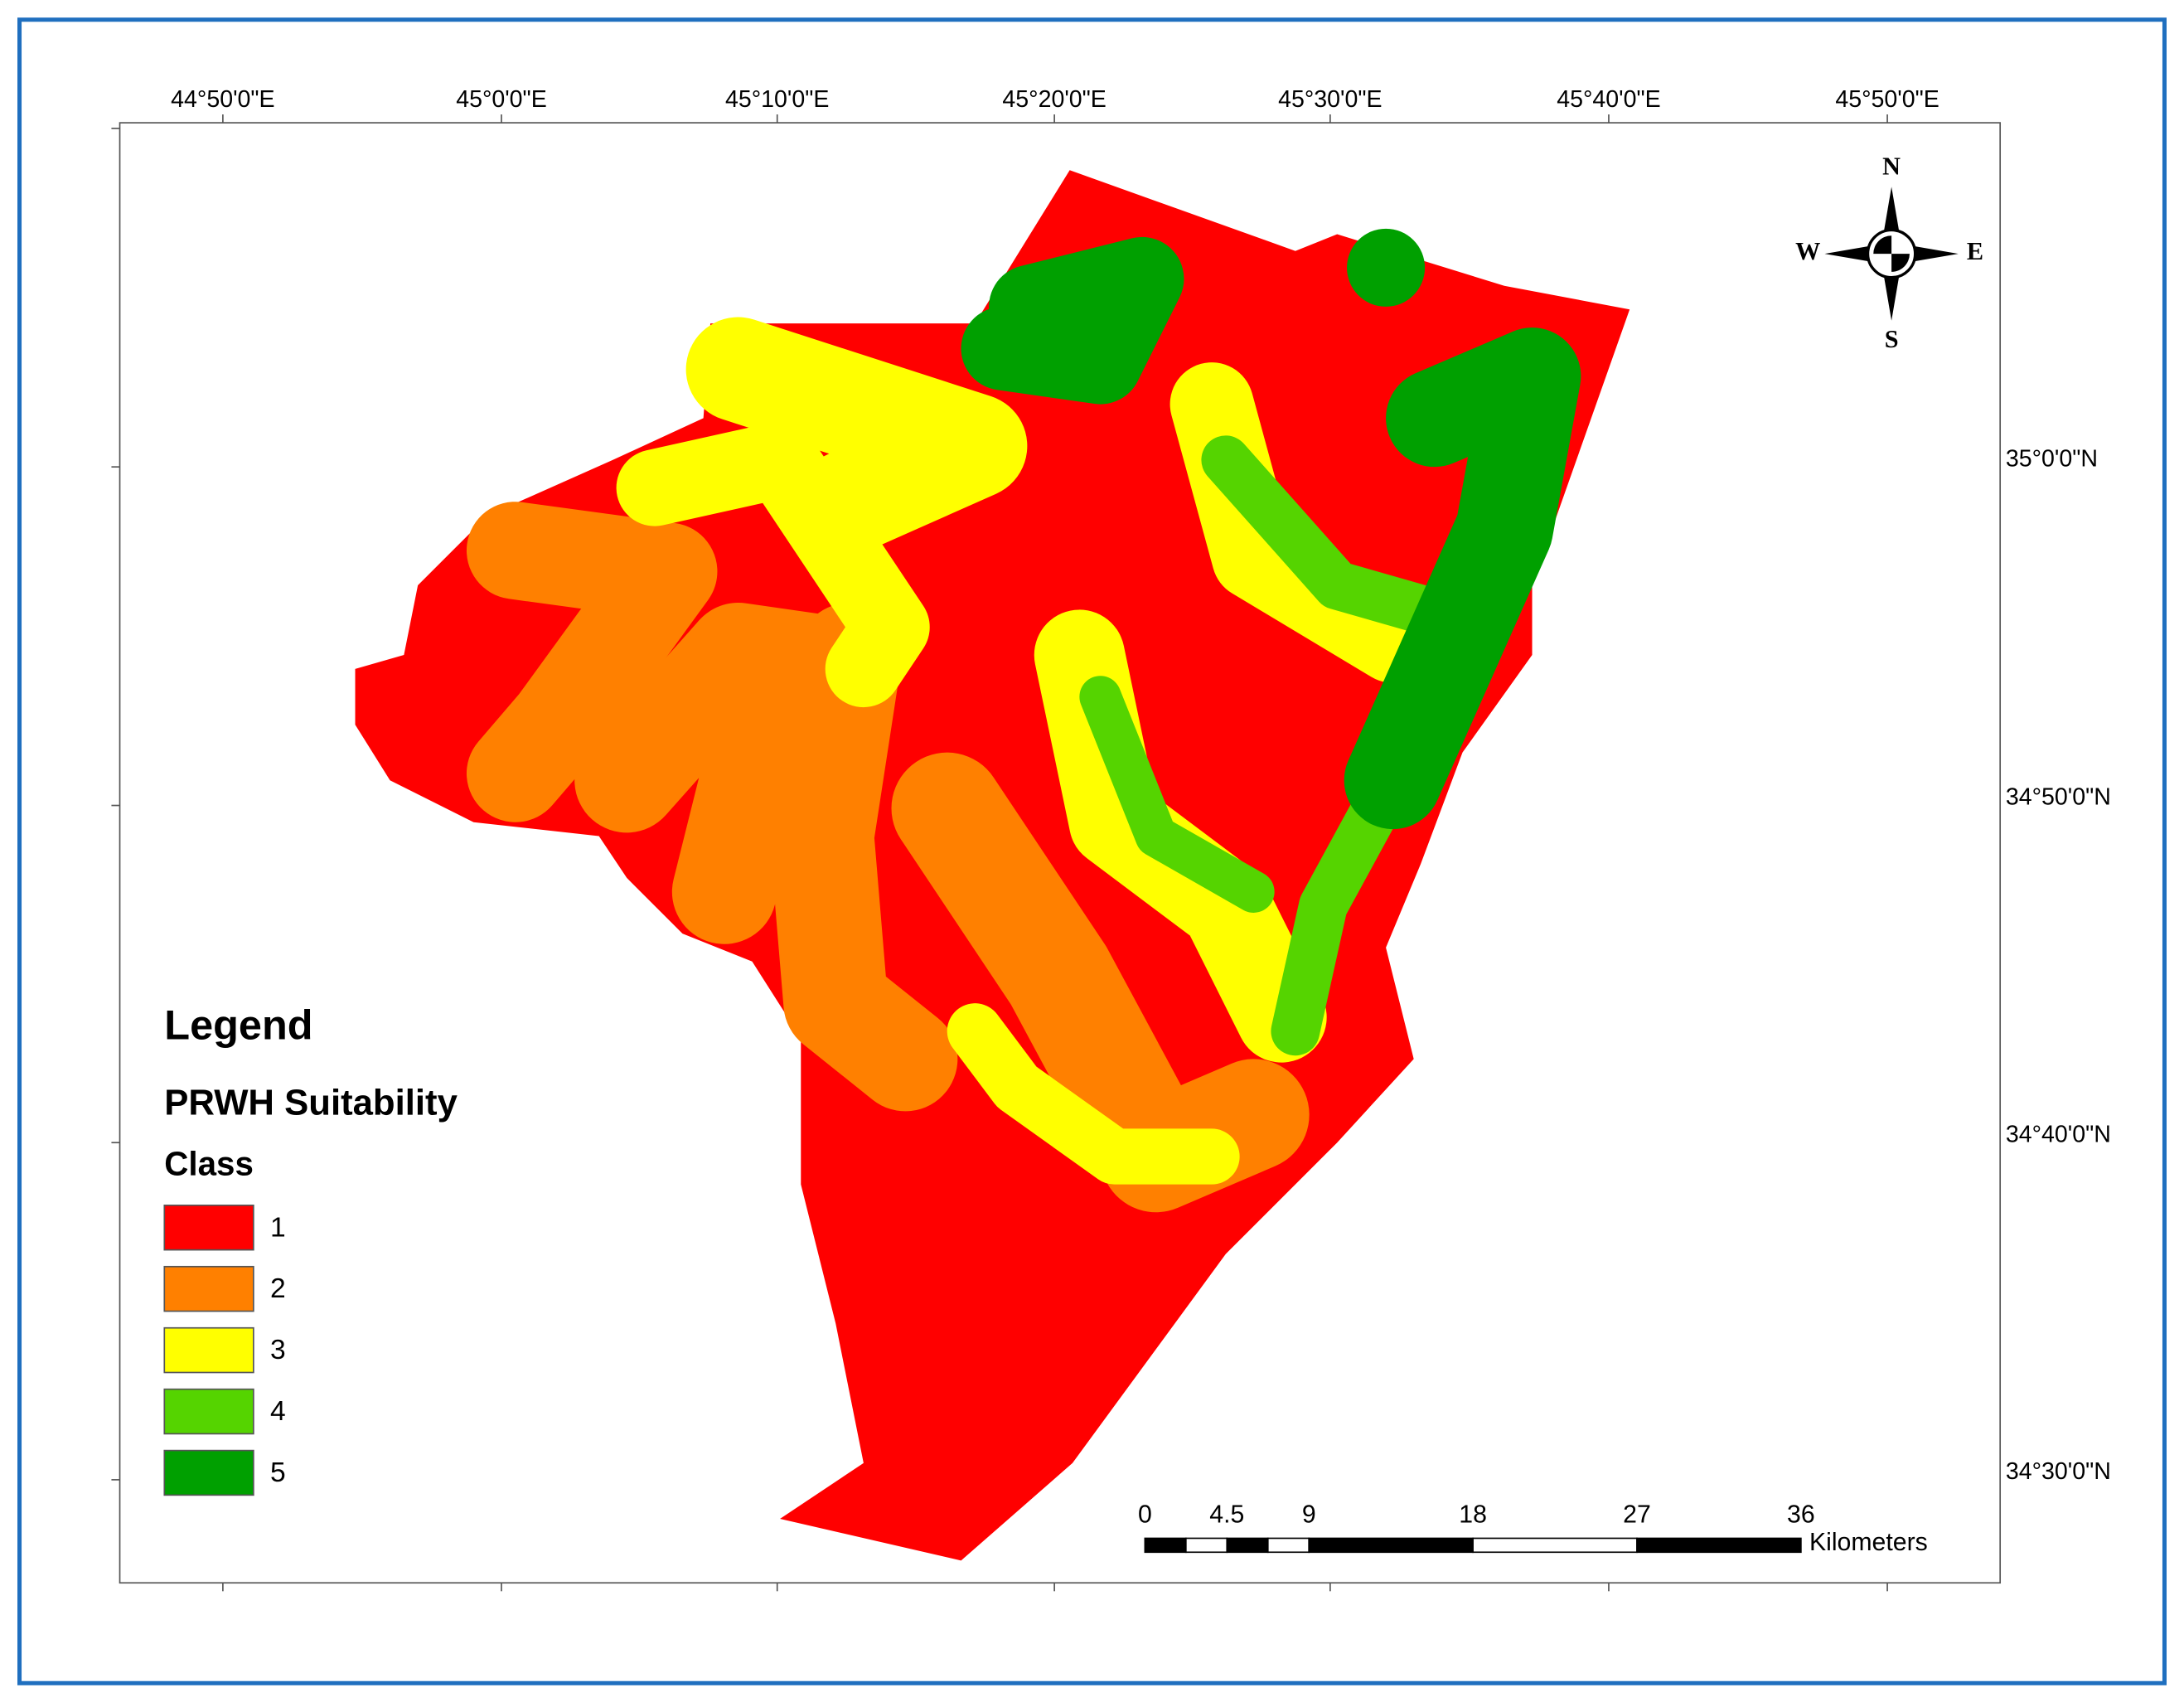  Describe the element at coordinates (1608, 99) in the screenshot. I see `longitude-label: 45°40'0"E` at that location.